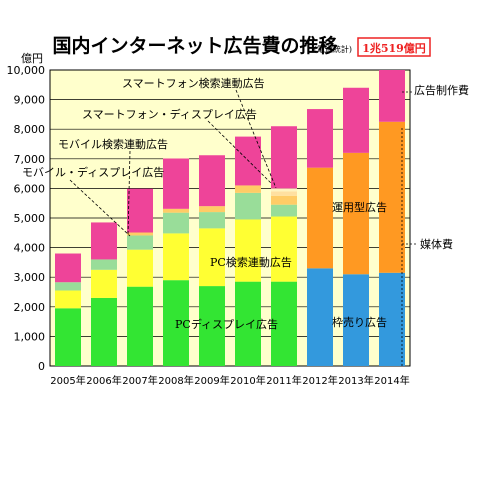  Describe the element at coordinates (211, 380) in the screenshot. I see `x-tick-label: 2009年` at that location.